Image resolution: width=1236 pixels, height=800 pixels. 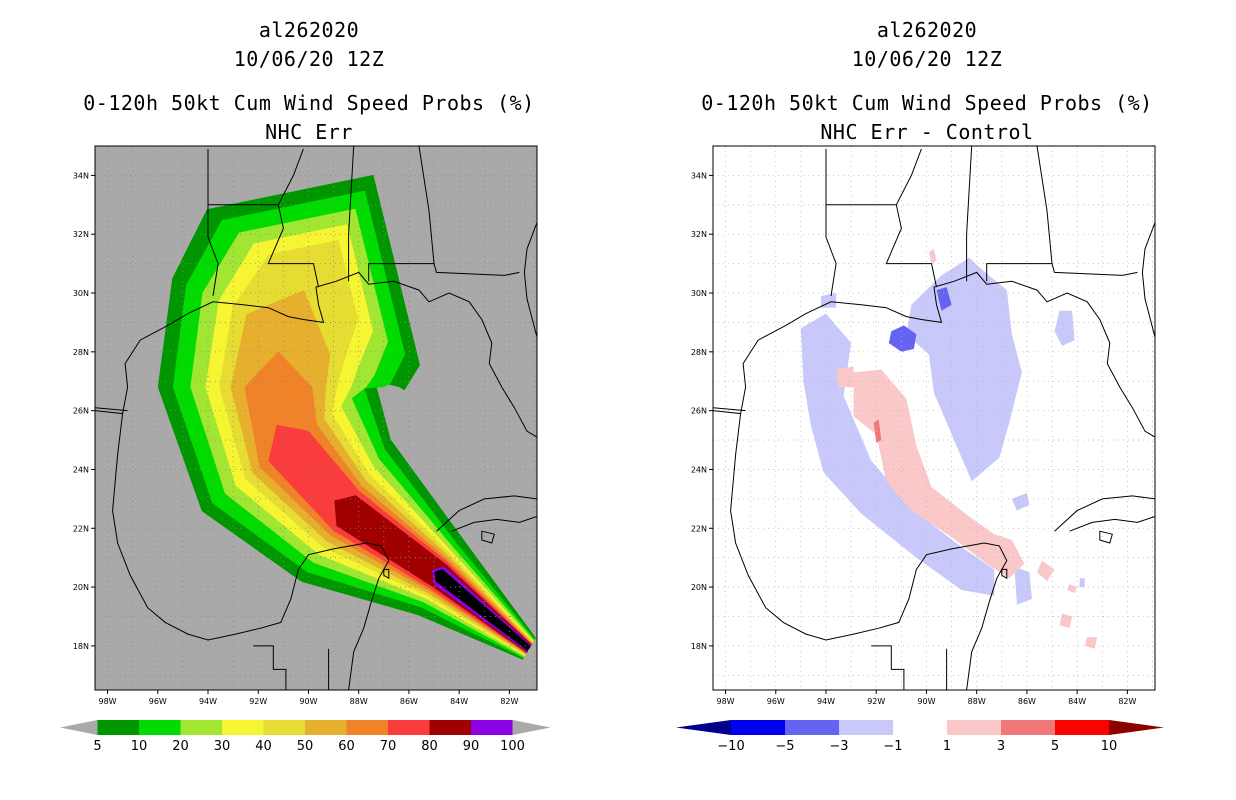 I want to click on colorbar-over-arrow, so click(x=531, y=727).